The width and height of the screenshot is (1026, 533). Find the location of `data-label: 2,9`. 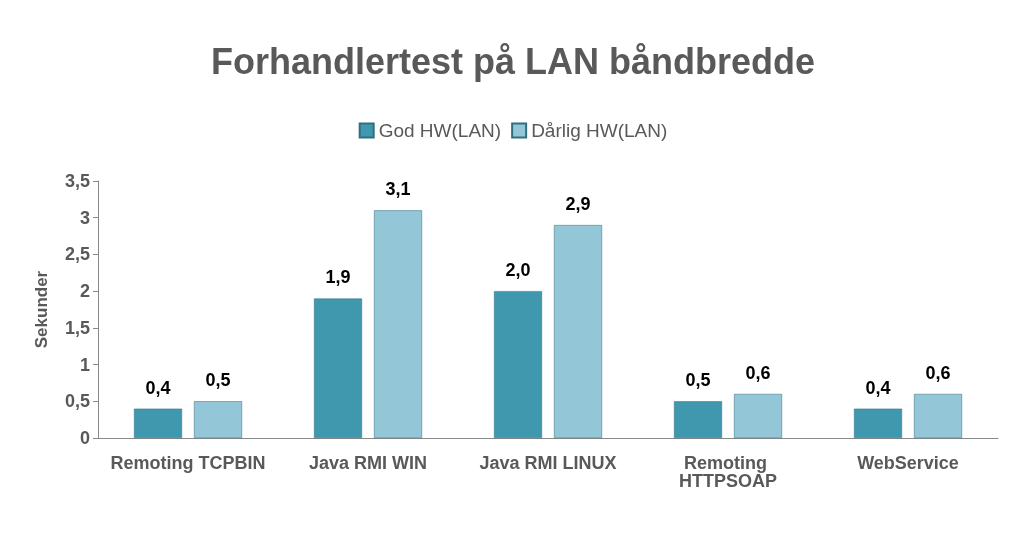

data-label: 2,9 is located at coordinates (578, 204).